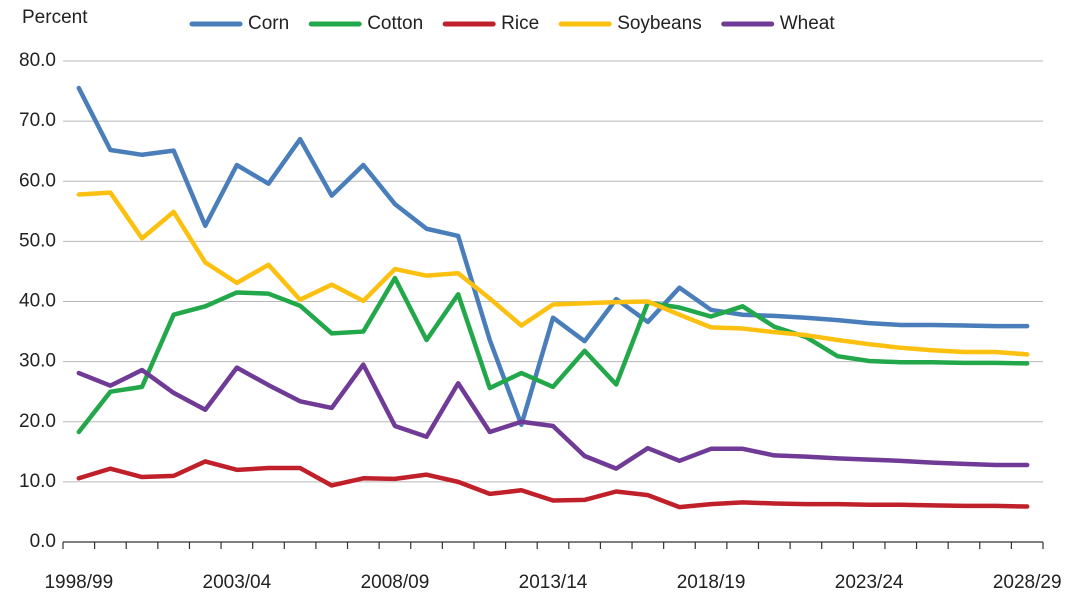  I want to click on legend-label: Soybeans, so click(659, 23).